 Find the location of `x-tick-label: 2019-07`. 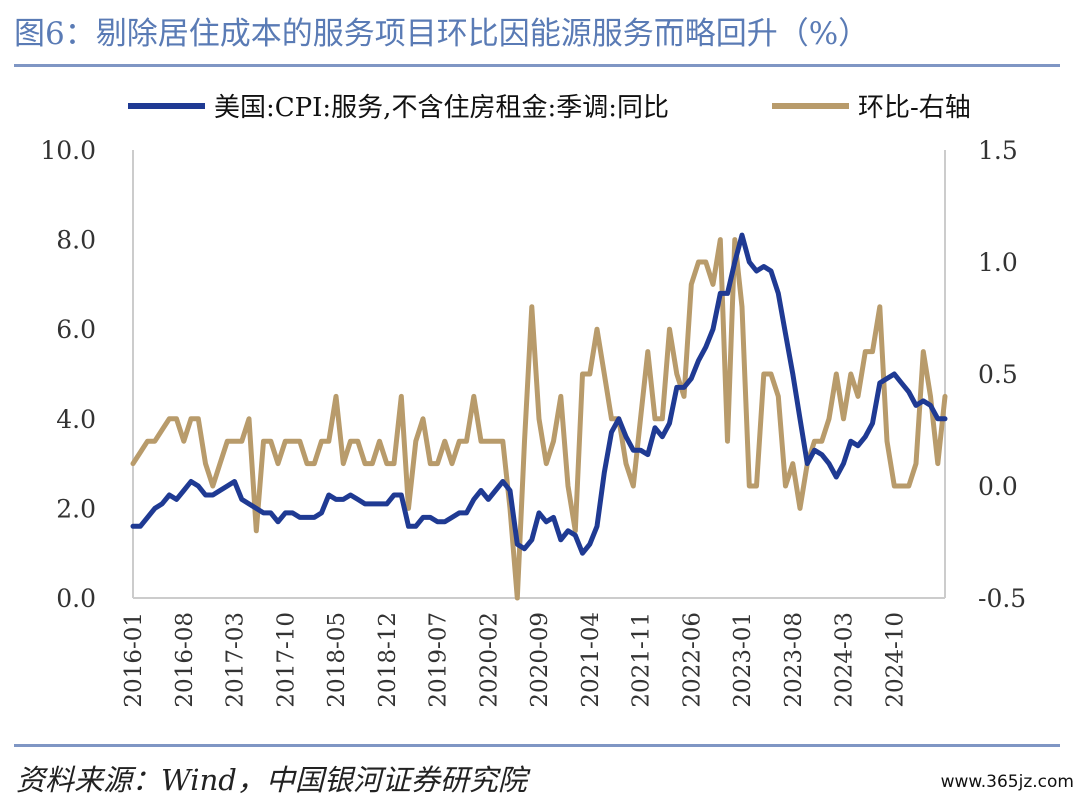

x-tick-label: 2019-07 is located at coordinates (439, 660).